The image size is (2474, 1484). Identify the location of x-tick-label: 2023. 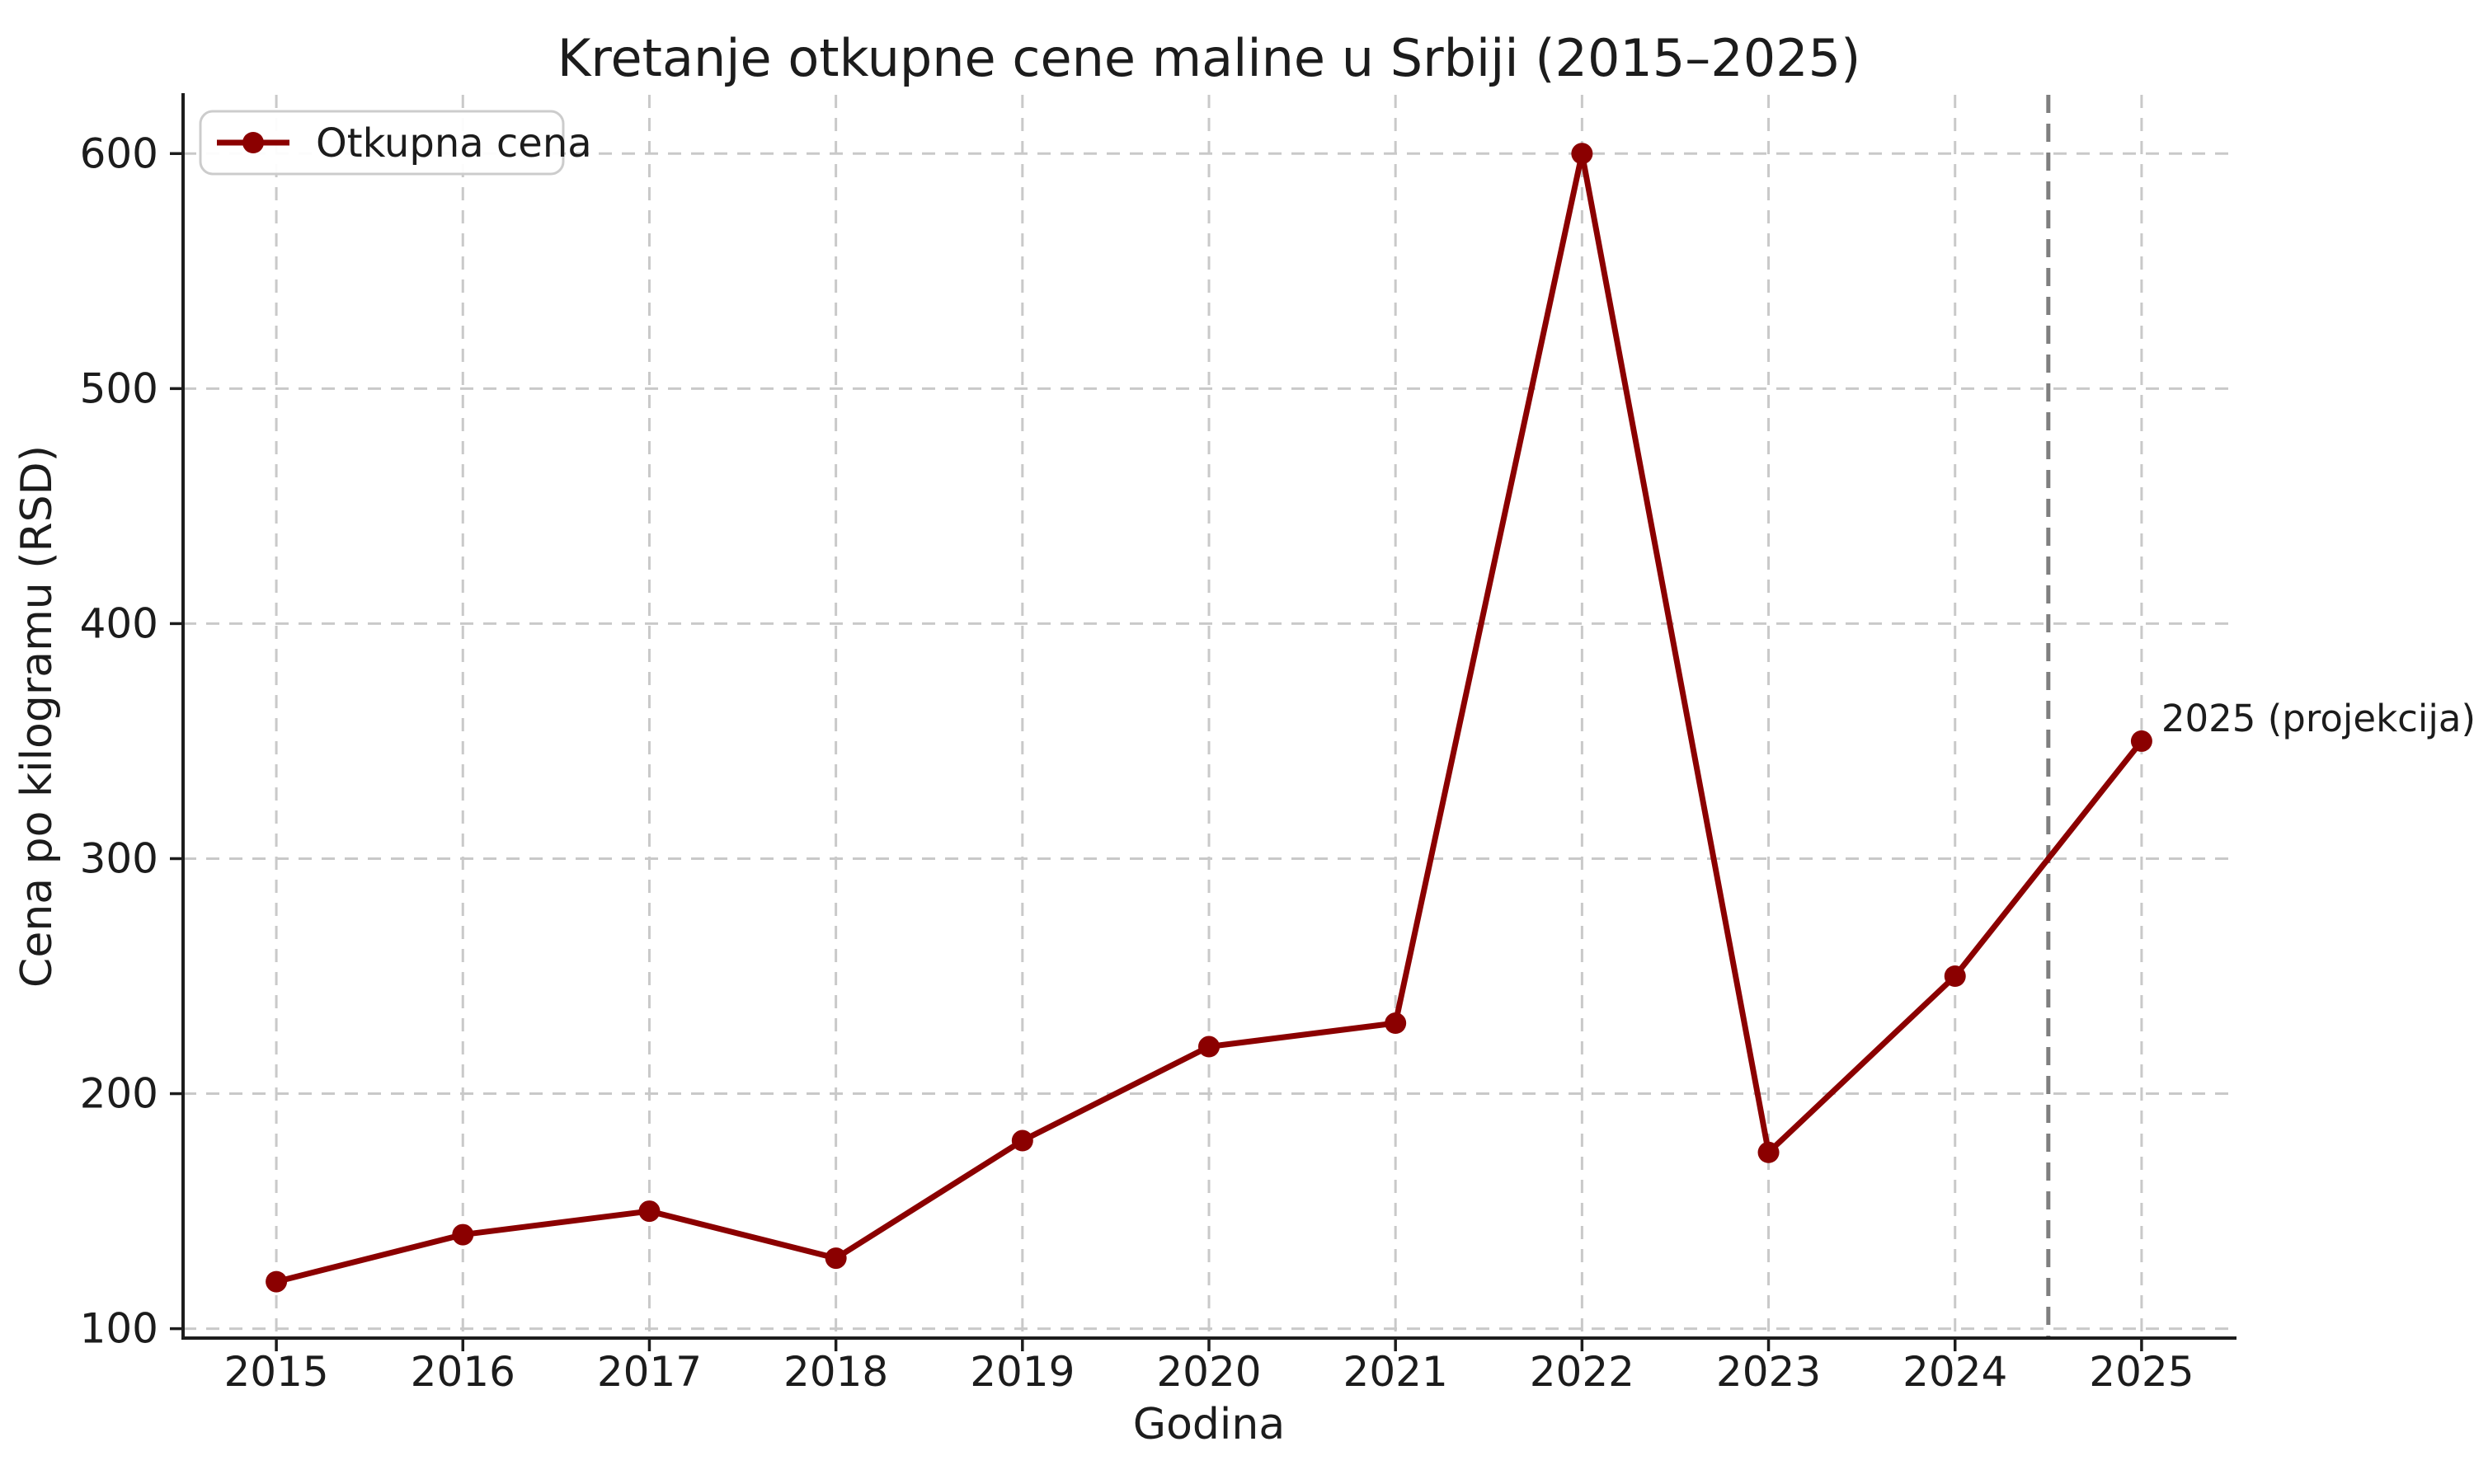
(1768, 1372).